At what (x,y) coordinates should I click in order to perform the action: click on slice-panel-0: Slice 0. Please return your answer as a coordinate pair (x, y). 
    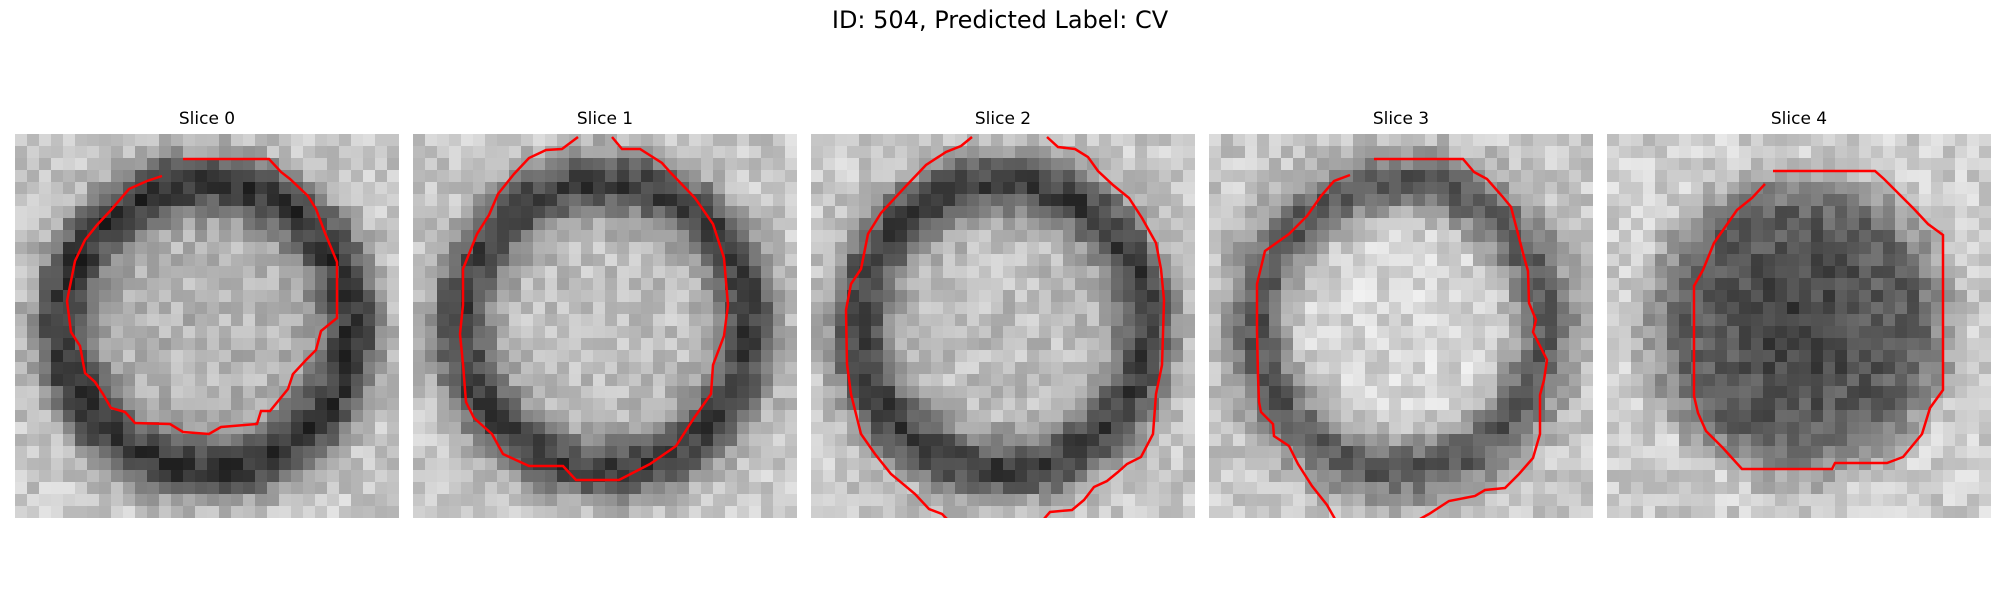
    Looking at the image, I should click on (207, 313).